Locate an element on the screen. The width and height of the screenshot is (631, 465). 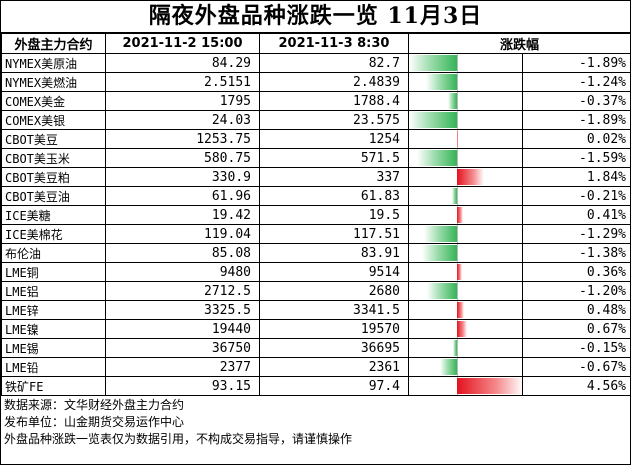
curr-price: 97.4 is located at coordinates (334, 386).